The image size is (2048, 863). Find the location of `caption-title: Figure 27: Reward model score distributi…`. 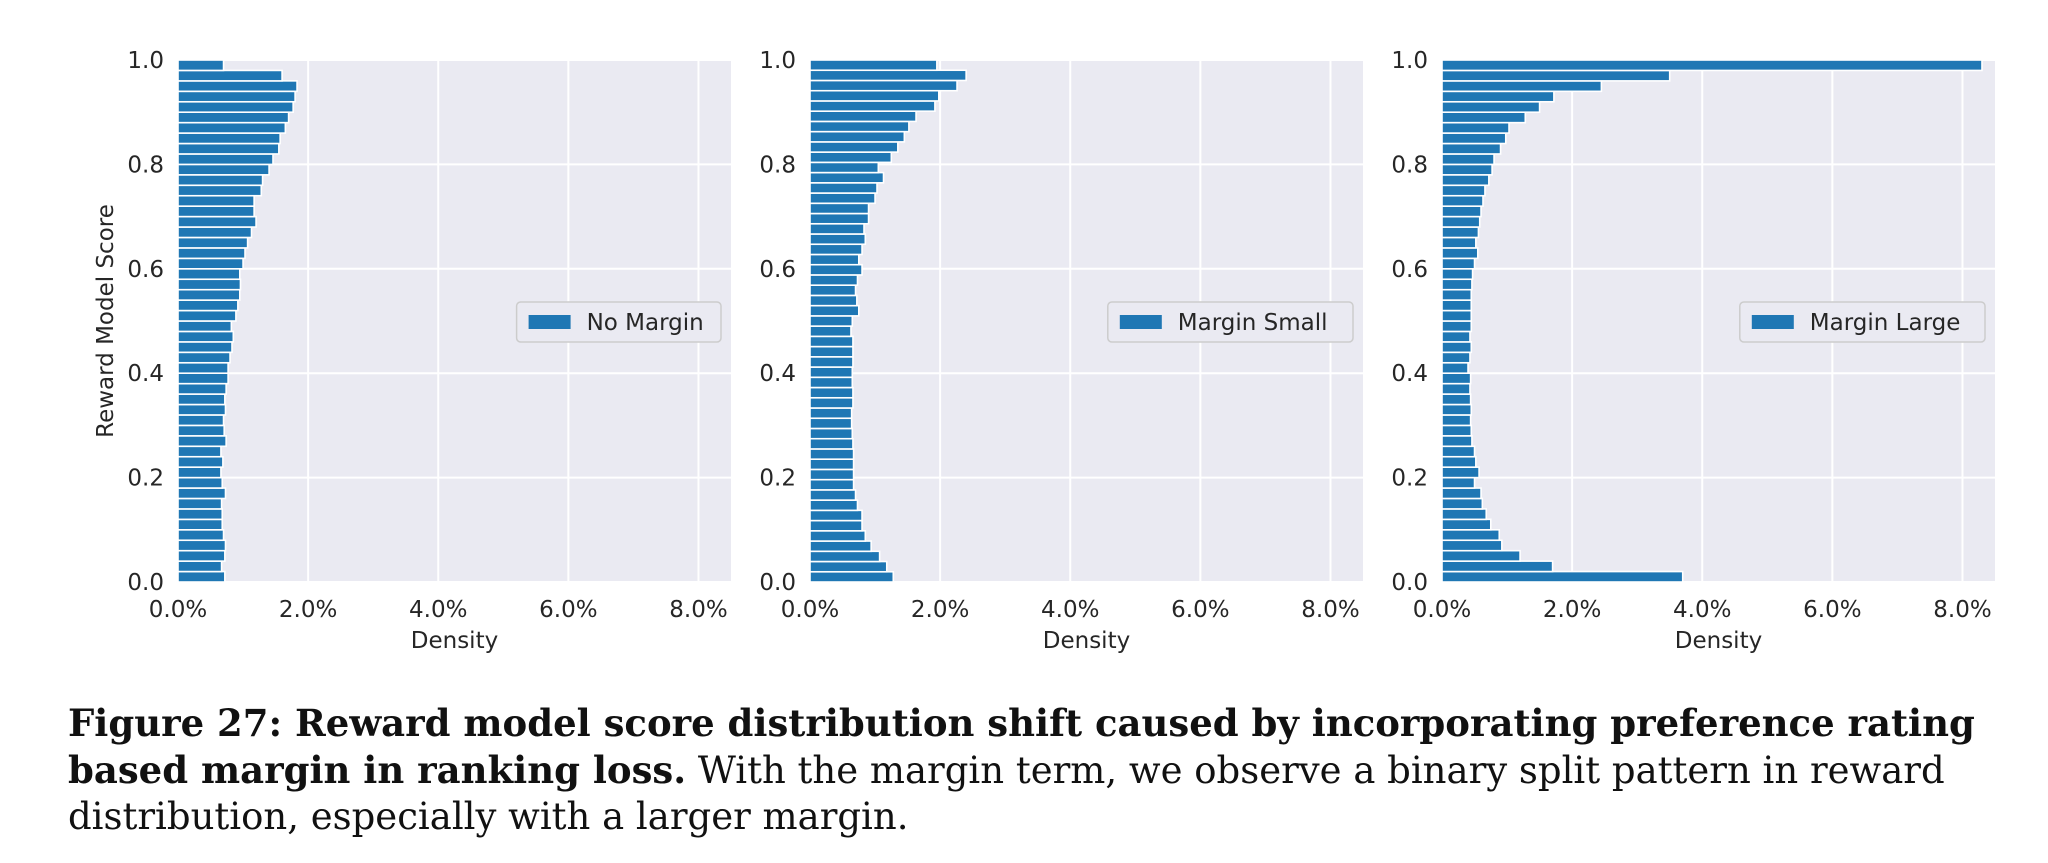

caption-title: Figure 27: Reward model score distributi… is located at coordinates (1021, 746).